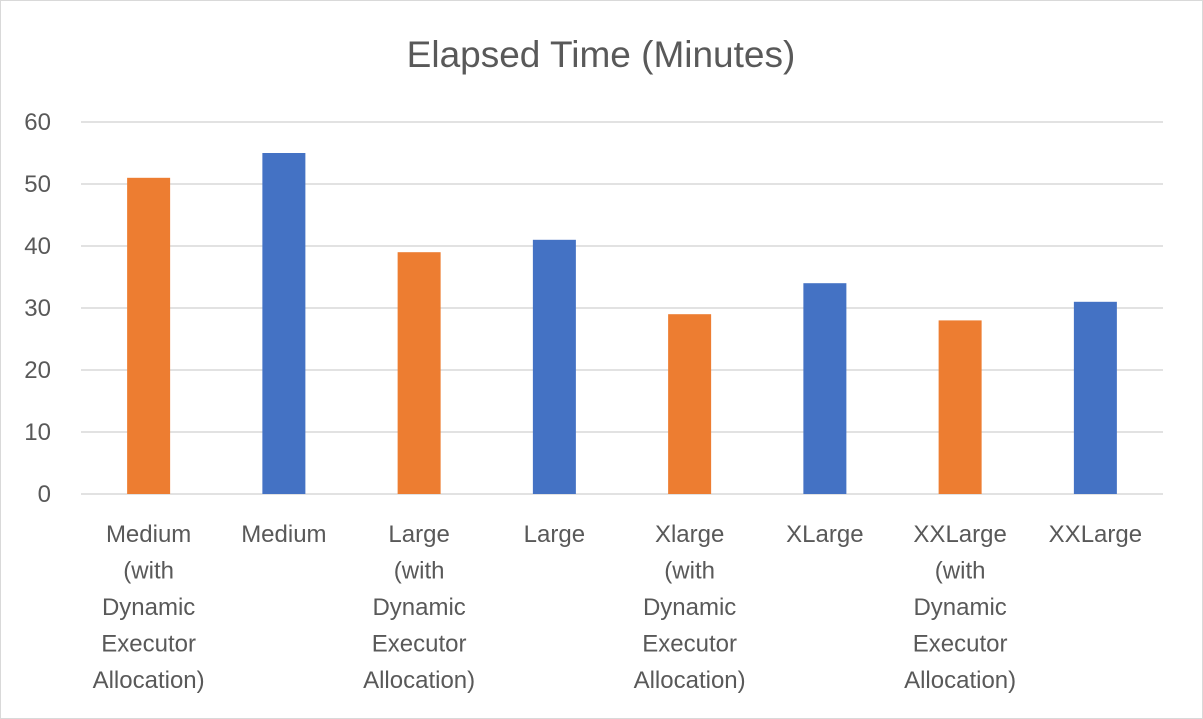 The height and width of the screenshot is (719, 1203). I want to click on y-tick-label: 0, so click(44, 494).